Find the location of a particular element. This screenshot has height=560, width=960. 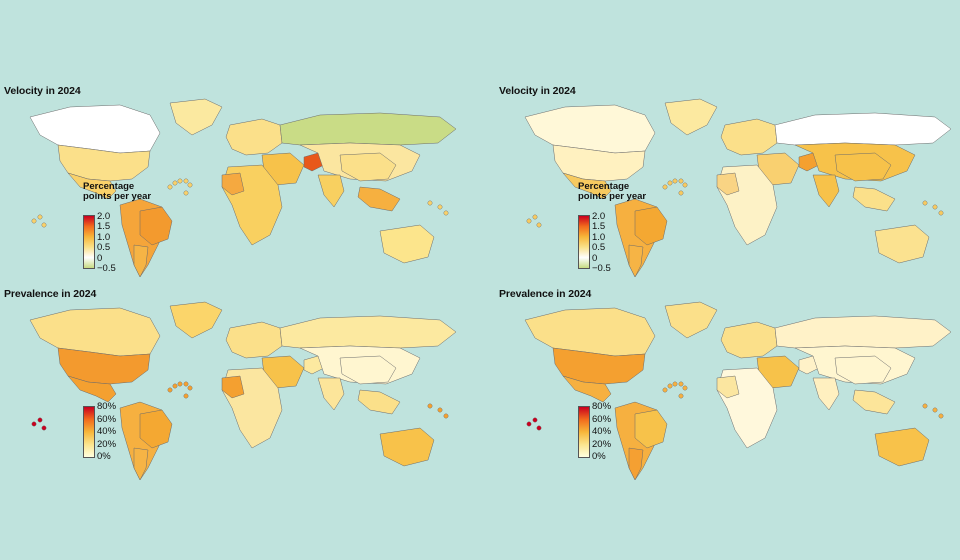

legend-tick-label: 0 is located at coordinates (595, 258).